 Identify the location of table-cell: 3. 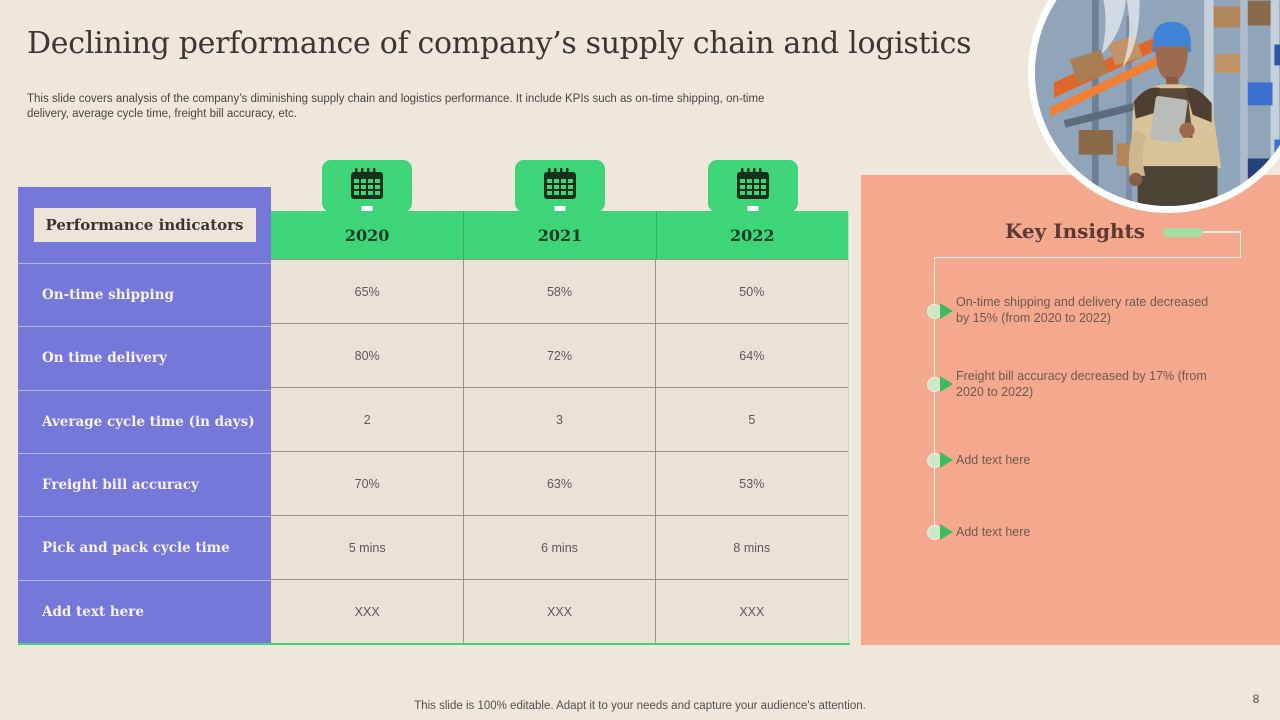
(559, 419).